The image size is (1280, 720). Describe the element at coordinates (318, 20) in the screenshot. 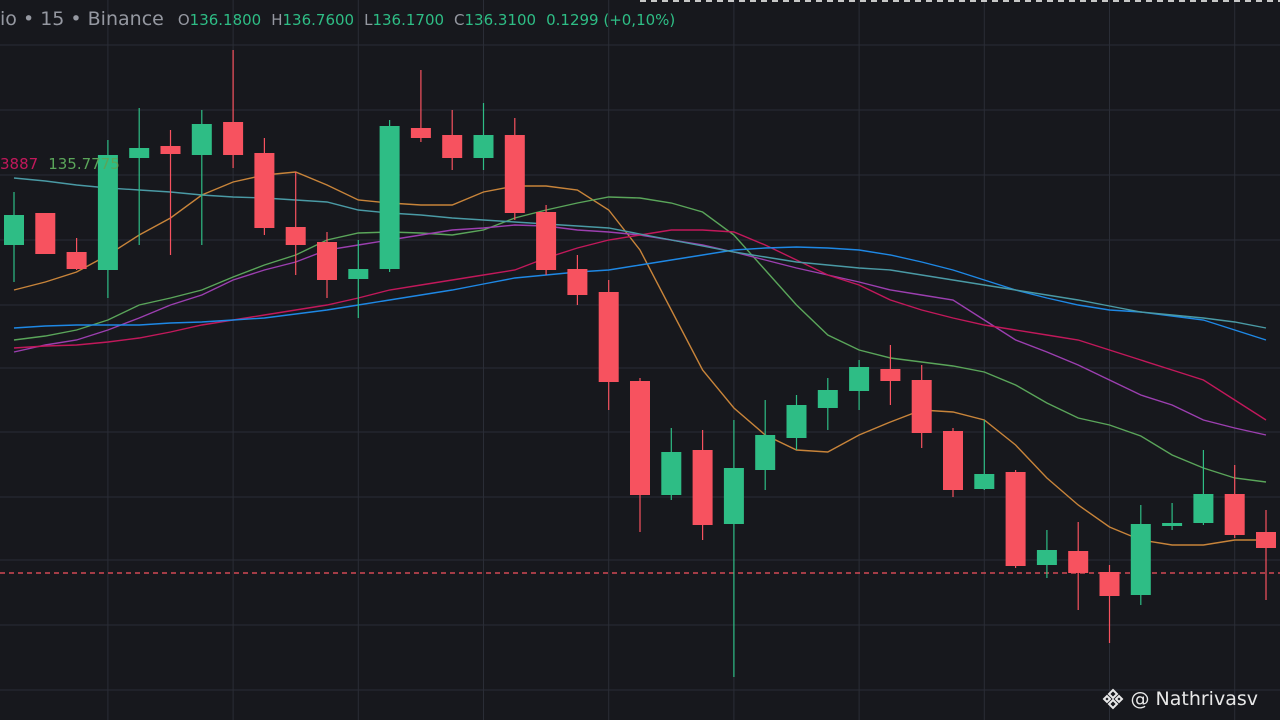

I see `ohlc-value: 136.7600` at that location.